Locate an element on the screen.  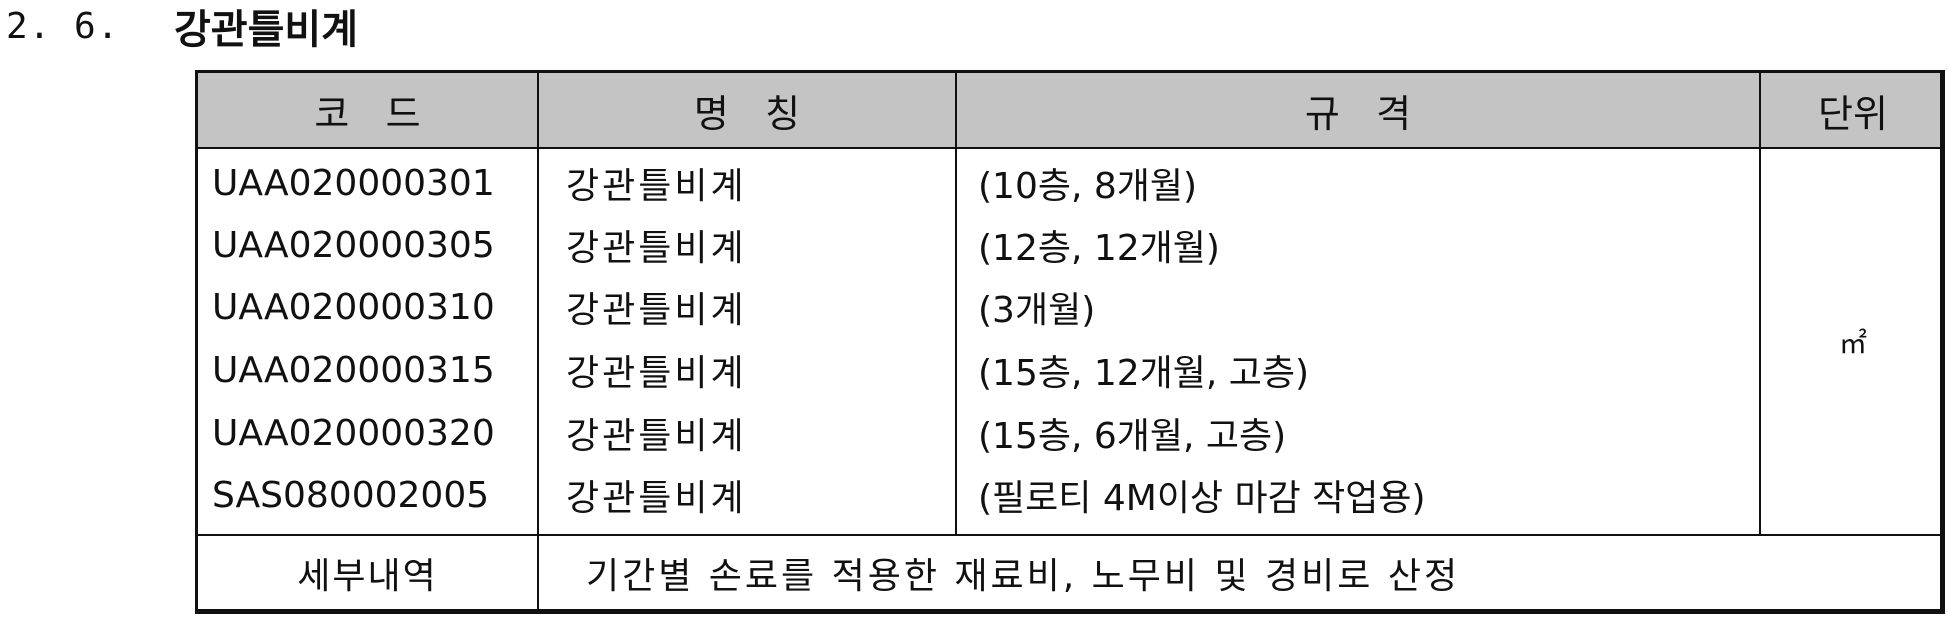
row-spec: (10층, 8개월) is located at coordinates (1088, 186).